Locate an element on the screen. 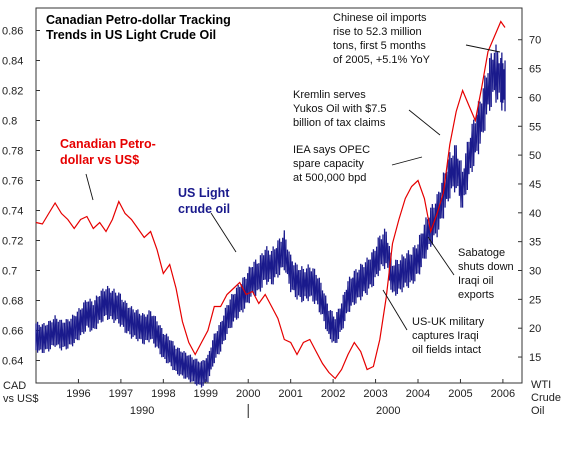 Image resolution: width=580 pixels, height=450 pixels. right-tick-label: 60 is located at coordinates (535, 98).